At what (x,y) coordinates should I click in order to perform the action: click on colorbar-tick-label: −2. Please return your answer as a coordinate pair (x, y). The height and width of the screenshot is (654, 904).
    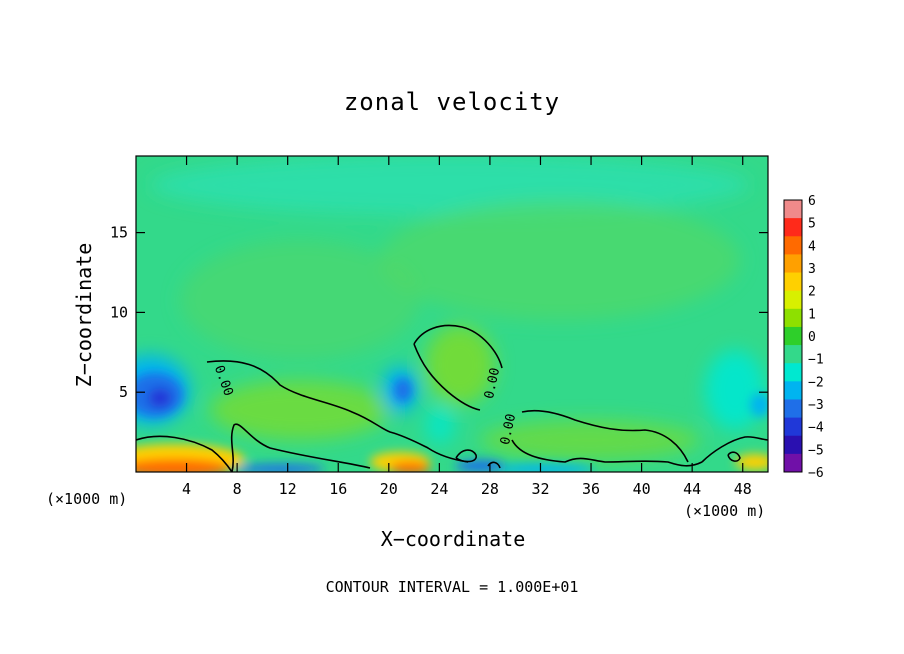
    Looking at the image, I should click on (816, 382).